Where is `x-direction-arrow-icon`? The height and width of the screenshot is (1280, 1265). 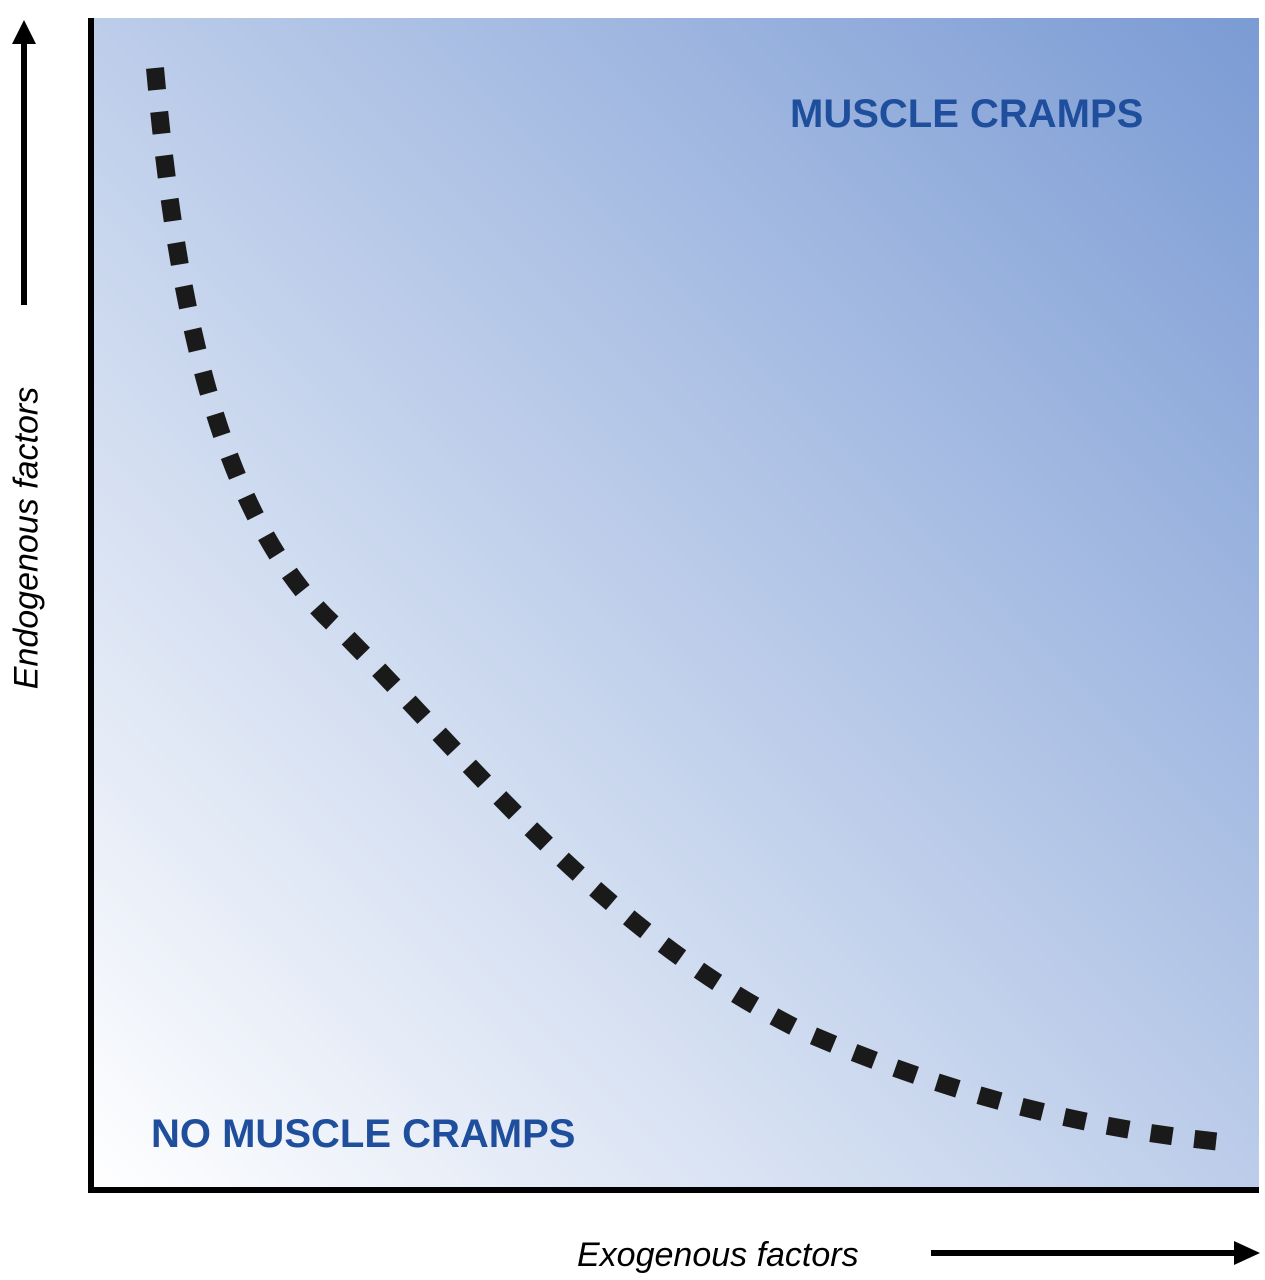
x-direction-arrow-icon is located at coordinates (1095, 1253).